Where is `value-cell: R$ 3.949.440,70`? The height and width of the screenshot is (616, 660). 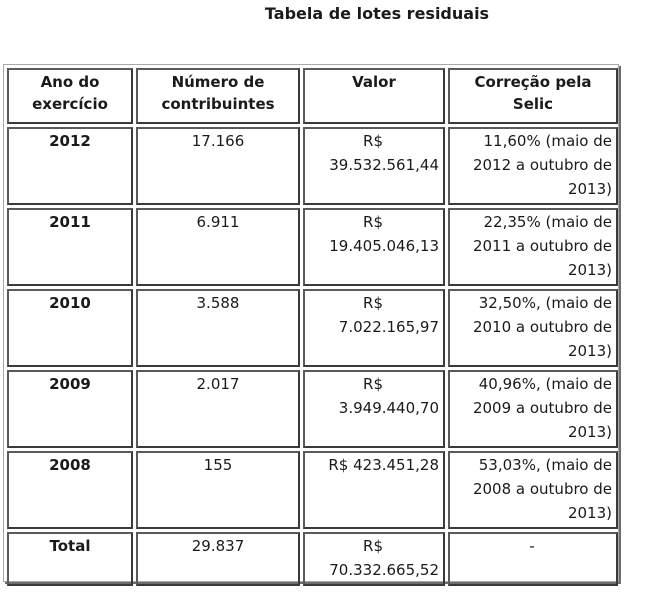
value-cell: R$ 3.949.440,70 is located at coordinates (374, 409).